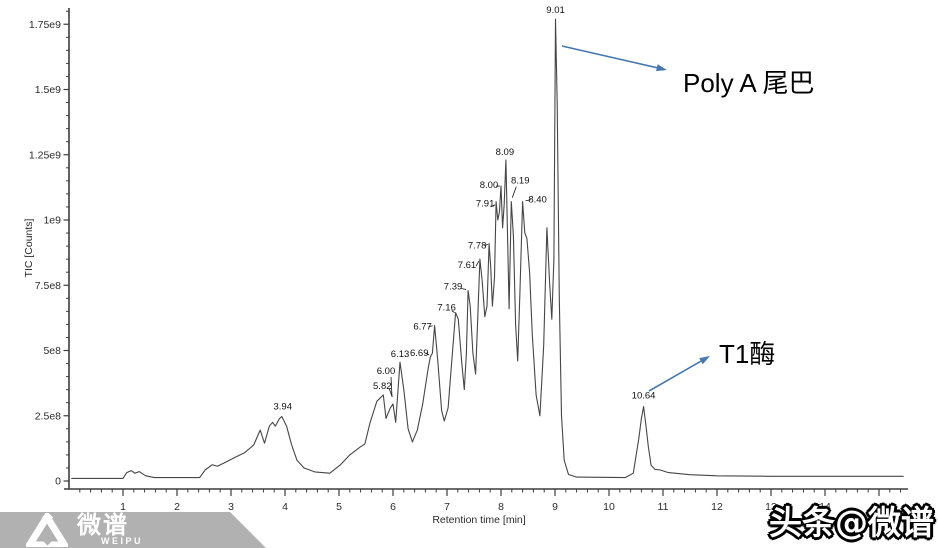  What do you see at coordinates (717, 507) in the screenshot?
I see `svg-text: 12` at bounding box center [717, 507].